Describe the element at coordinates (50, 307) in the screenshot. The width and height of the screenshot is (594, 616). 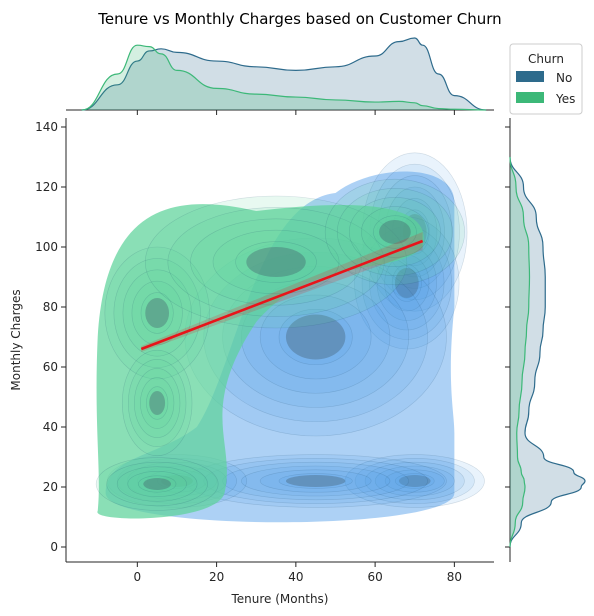
I see `y-tick-label: 80` at that location.